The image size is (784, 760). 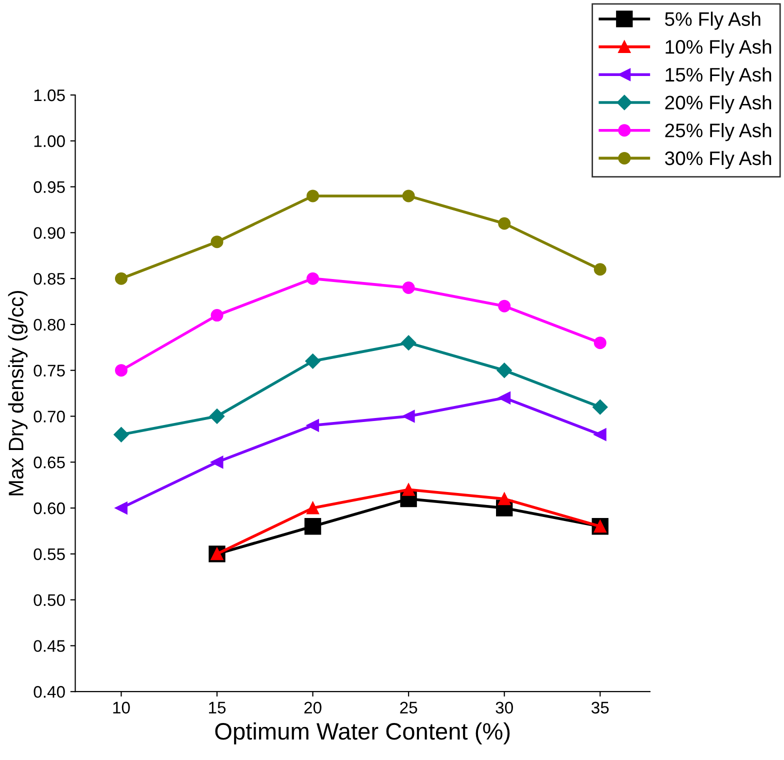 I want to click on x-tick-label: 35, so click(x=600, y=708).